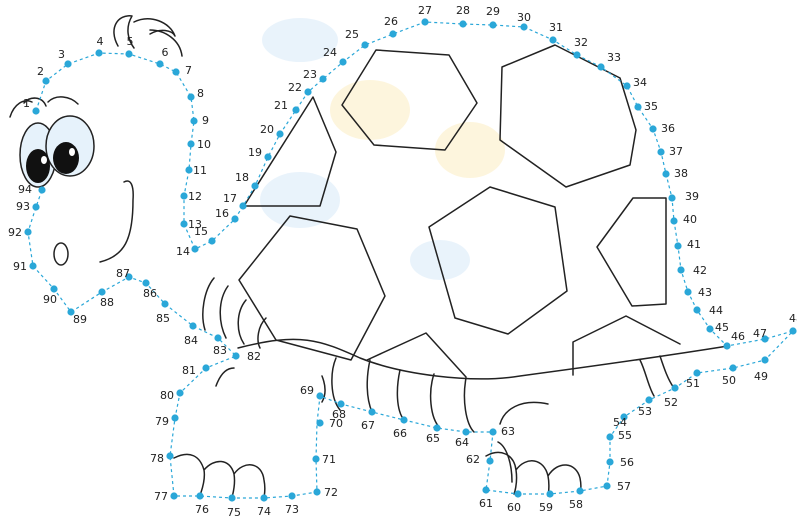 This screenshot has height=520, width=797. What do you see at coordinates (123, 273) in the screenshot?
I see `dot-number-label: 87` at bounding box center [123, 273].